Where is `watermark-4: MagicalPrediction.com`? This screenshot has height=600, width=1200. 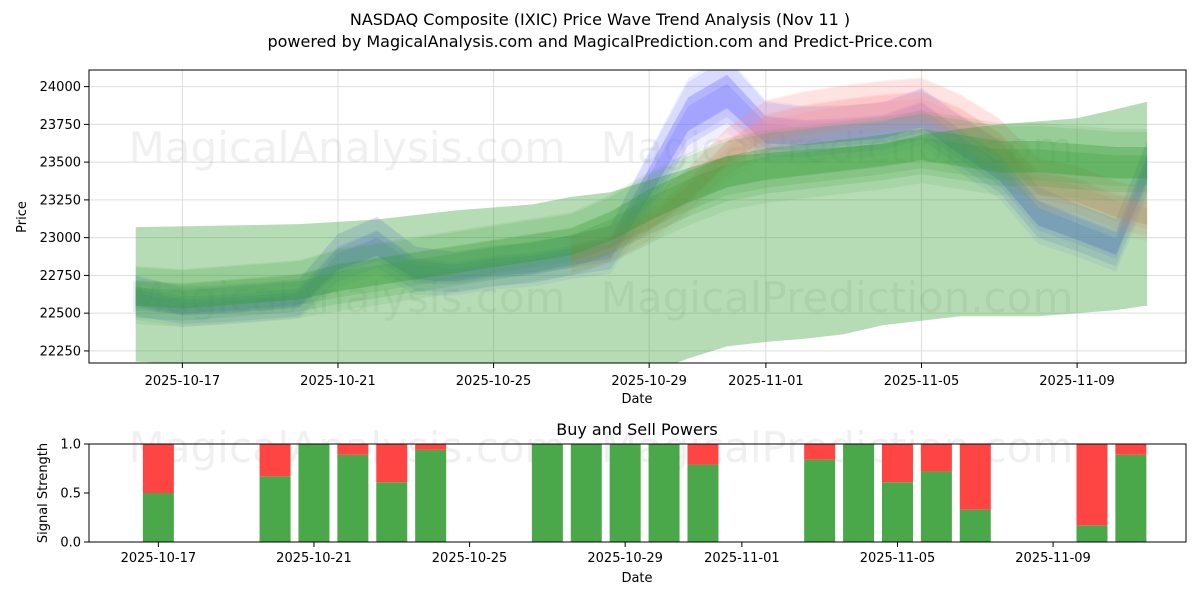
watermark-4: MagicalPrediction.com is located at coordinates (837, 297).